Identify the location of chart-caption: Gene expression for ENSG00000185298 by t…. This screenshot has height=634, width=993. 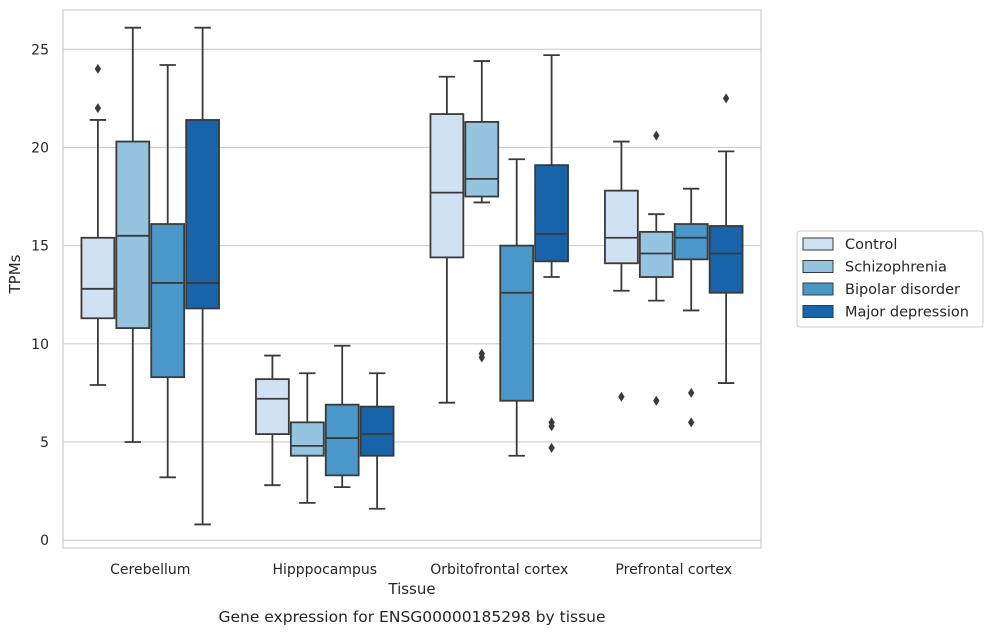
(411, 617).